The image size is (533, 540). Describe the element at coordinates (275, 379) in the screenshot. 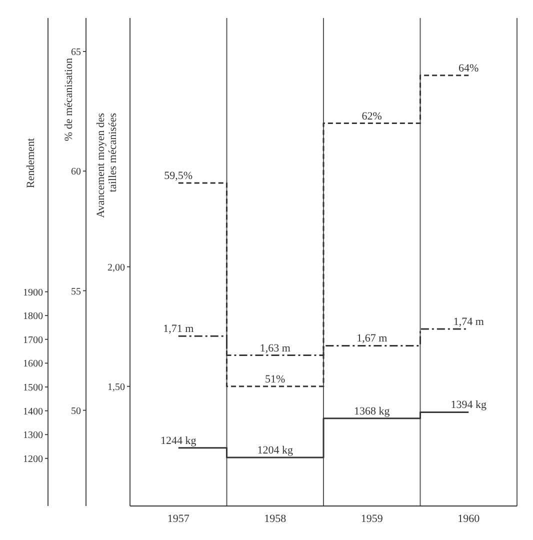

I see `data-label: 51%` at that location.